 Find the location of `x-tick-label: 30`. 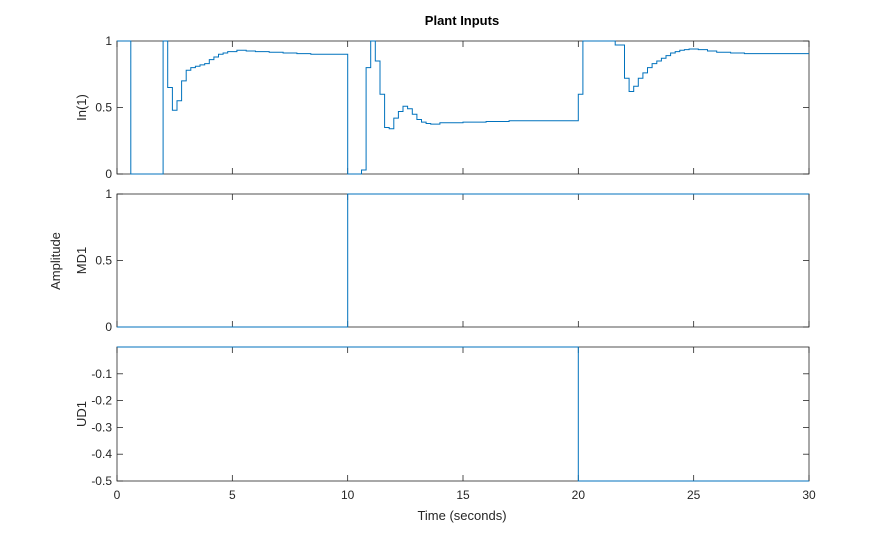

x-tick-label: 30 is located at coordinates (809, 495).